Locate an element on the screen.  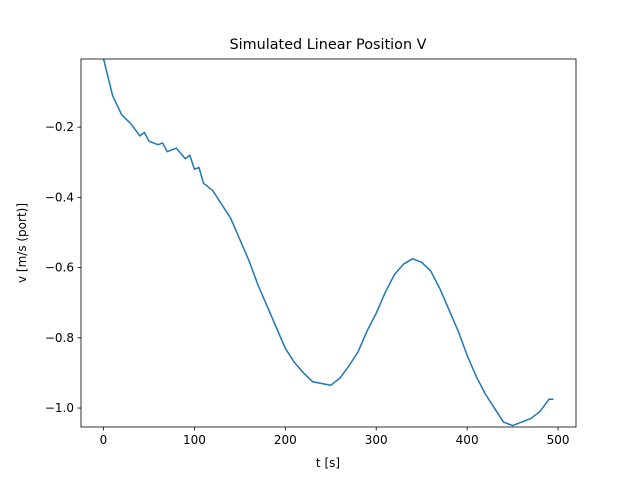
x-tick-label: 200 is located at coordinates (285, 440).